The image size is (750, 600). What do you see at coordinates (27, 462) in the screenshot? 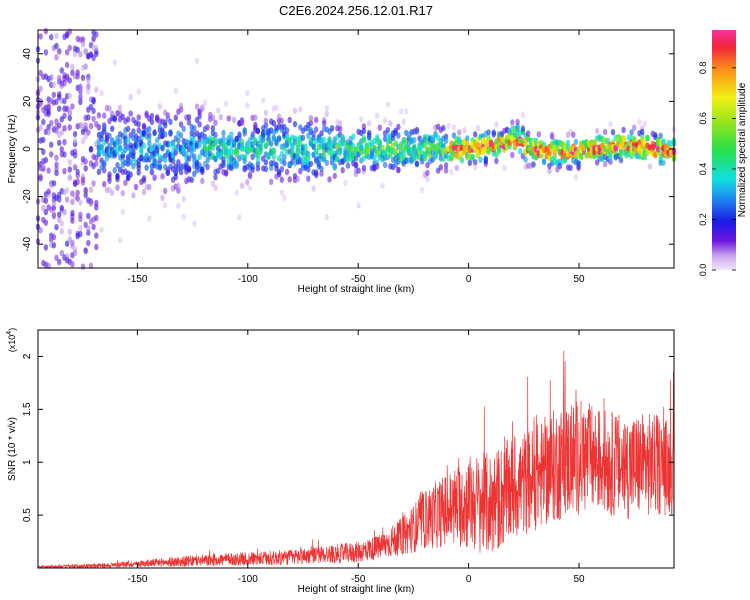
I see `y-tick-label: 1` at bounding box center [27, 462].